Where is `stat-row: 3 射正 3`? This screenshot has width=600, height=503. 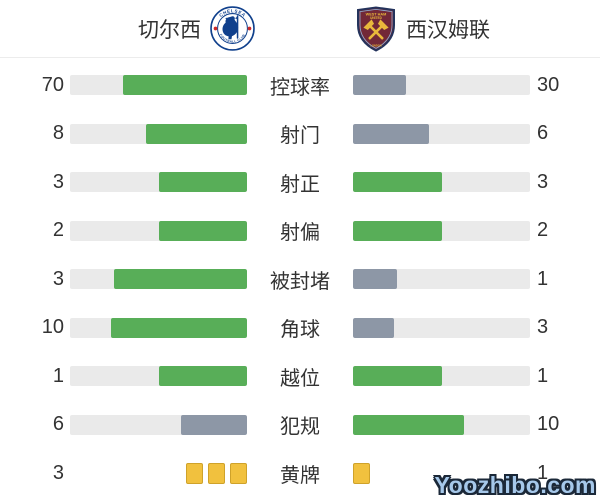 stat-row: 3 射正 3 is located at coordinates (300, 182).